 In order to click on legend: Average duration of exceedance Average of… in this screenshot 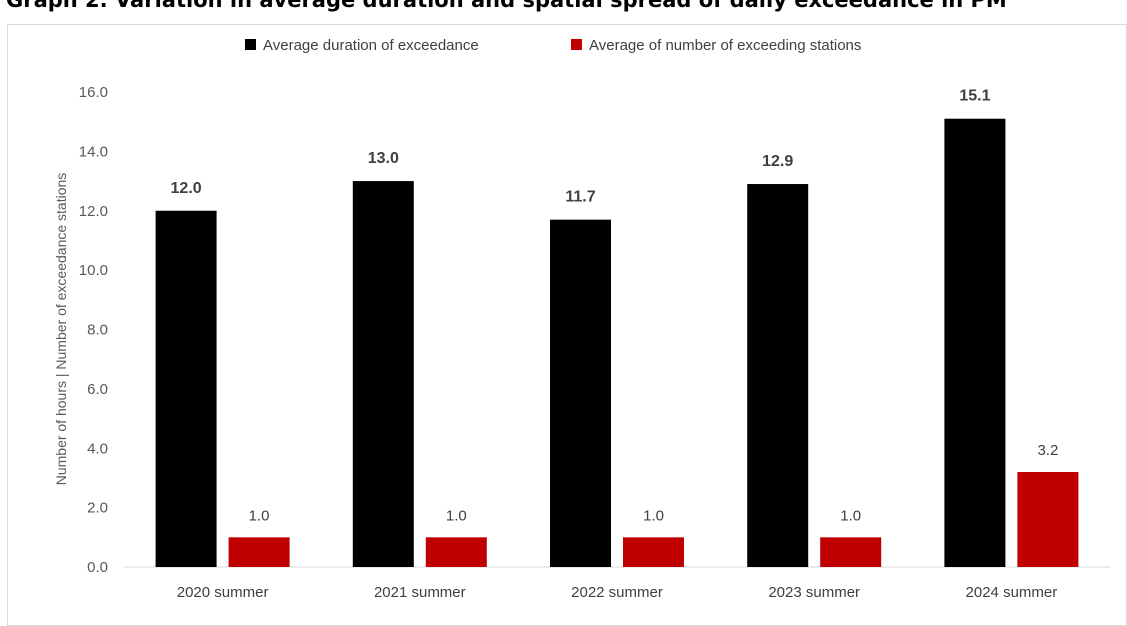, I will do `click(553, 45)`.